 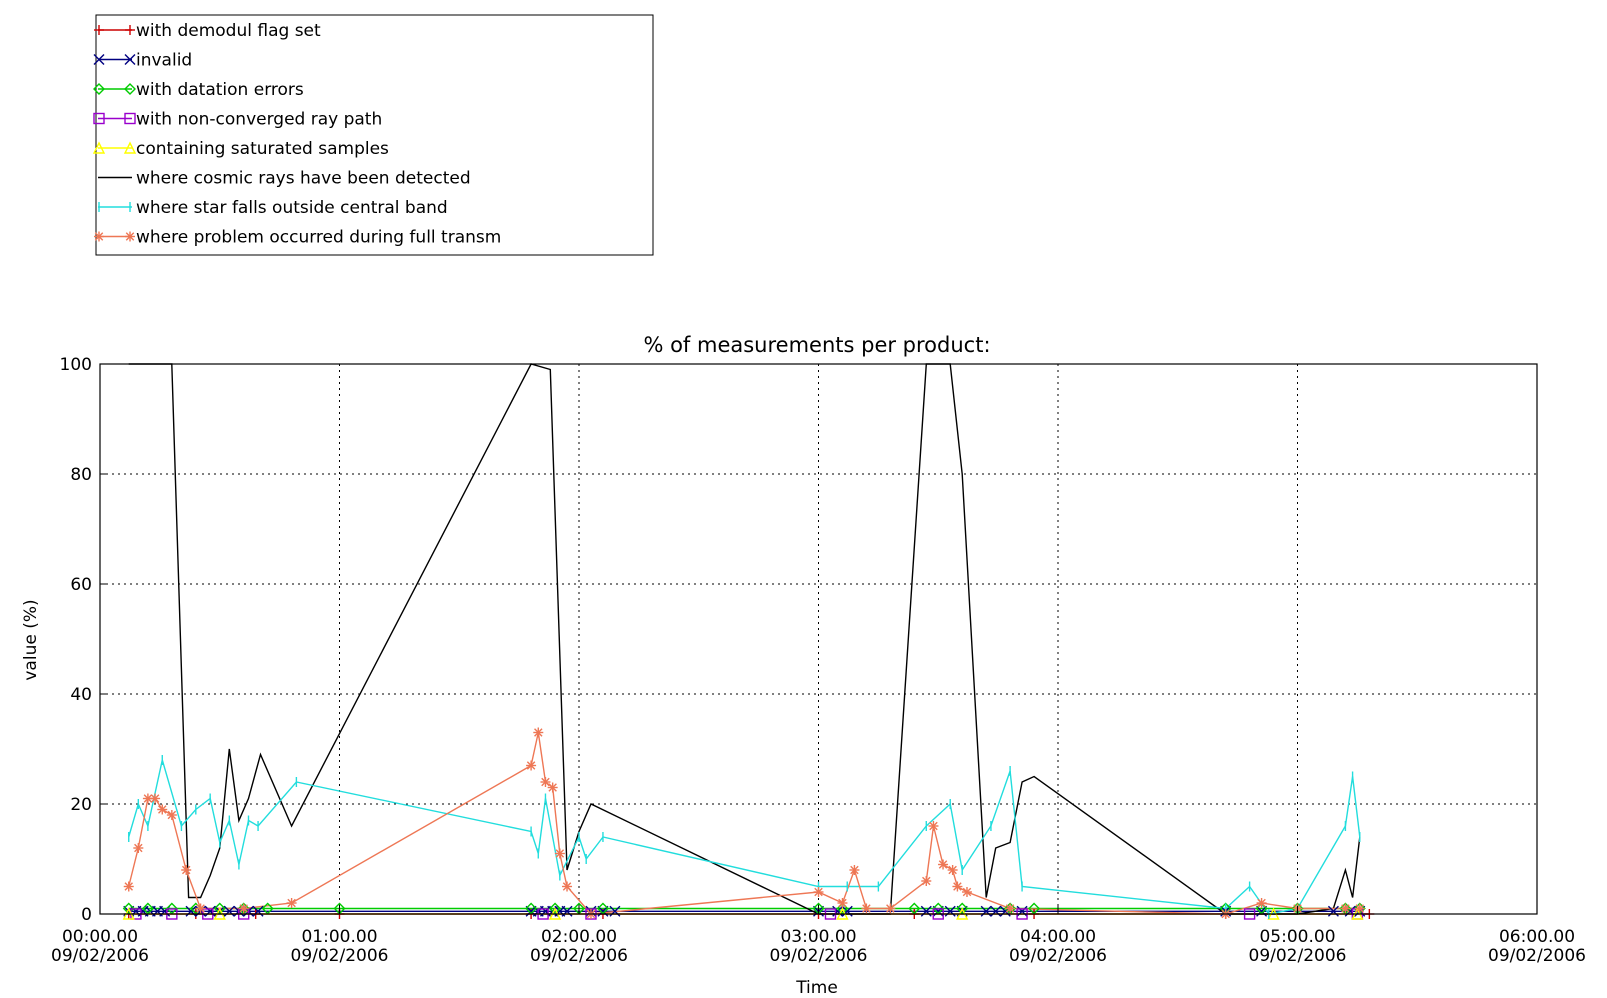 I want to click on y-tick-label: 60, so click(x=81, y=585).